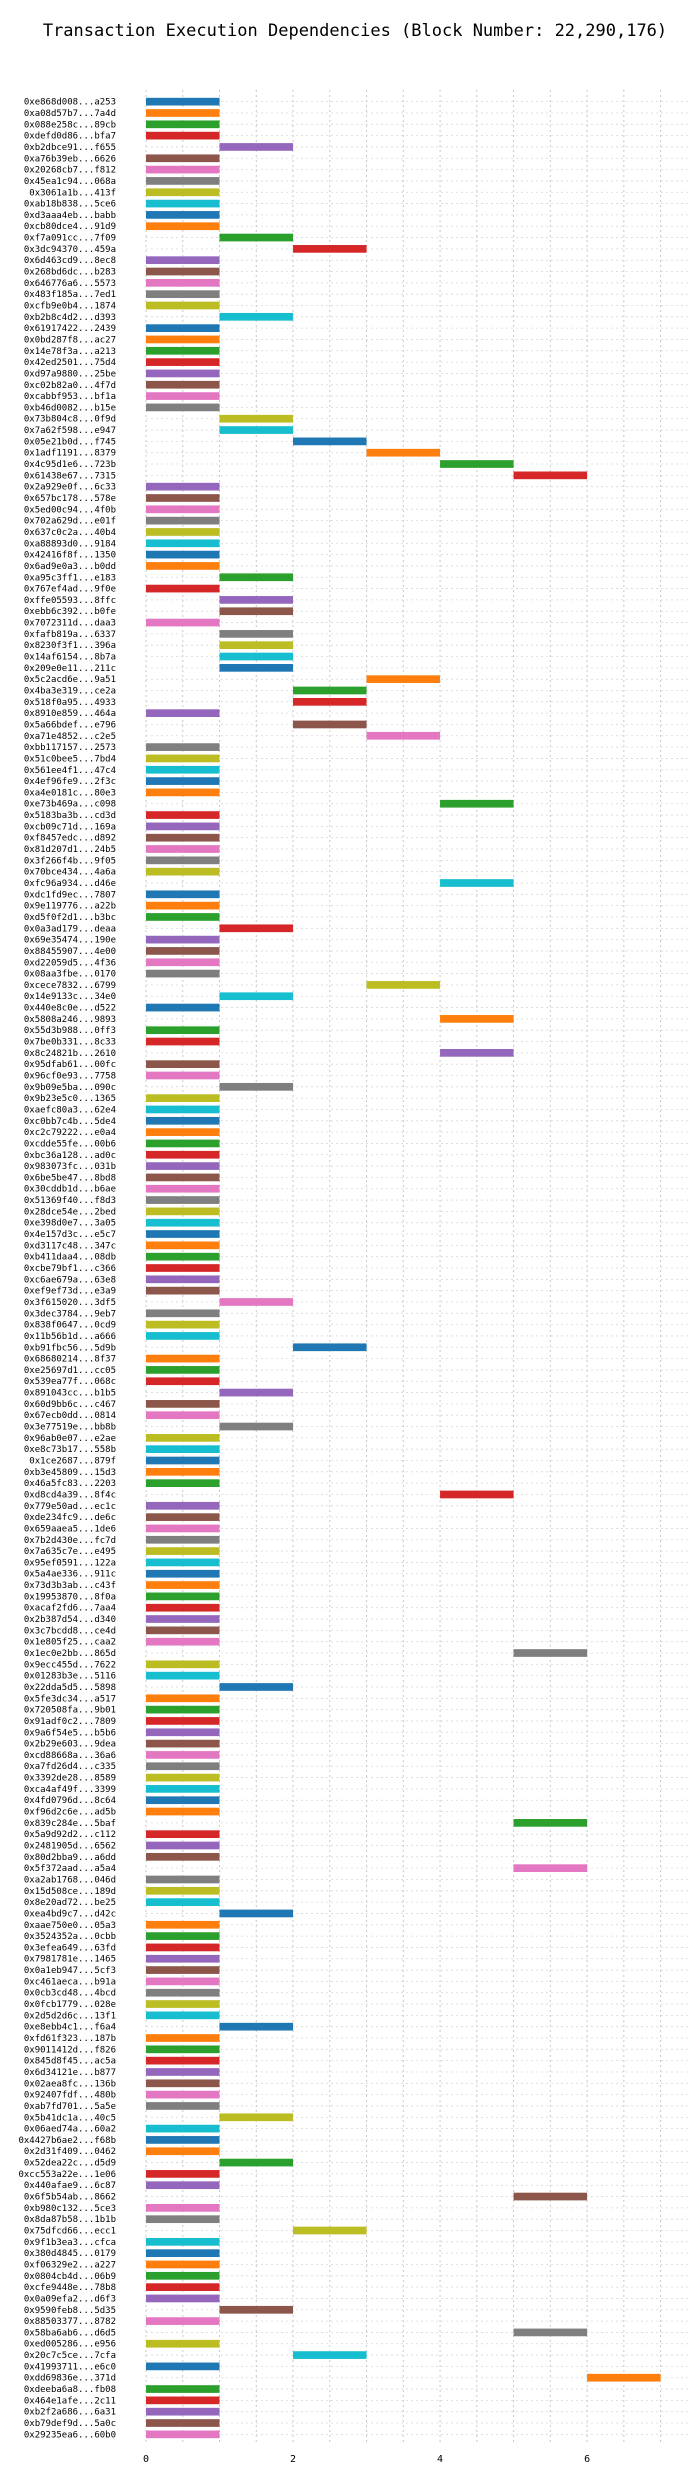  Describe the element at coordinates (70, 1643) in the screenshot. I see `y-tick-label: 0x1e805f25...caa2` at that location.